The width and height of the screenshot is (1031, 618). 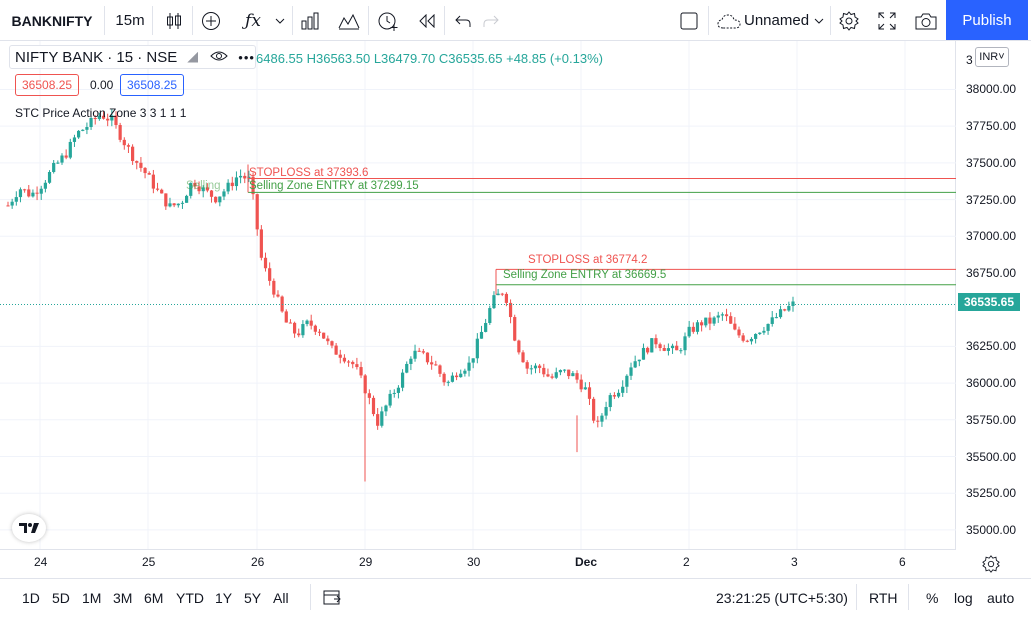 What do you see at coordinates (463, 20) in the screenshot?
I see `undo-icon` at bounding box center [463, 20].